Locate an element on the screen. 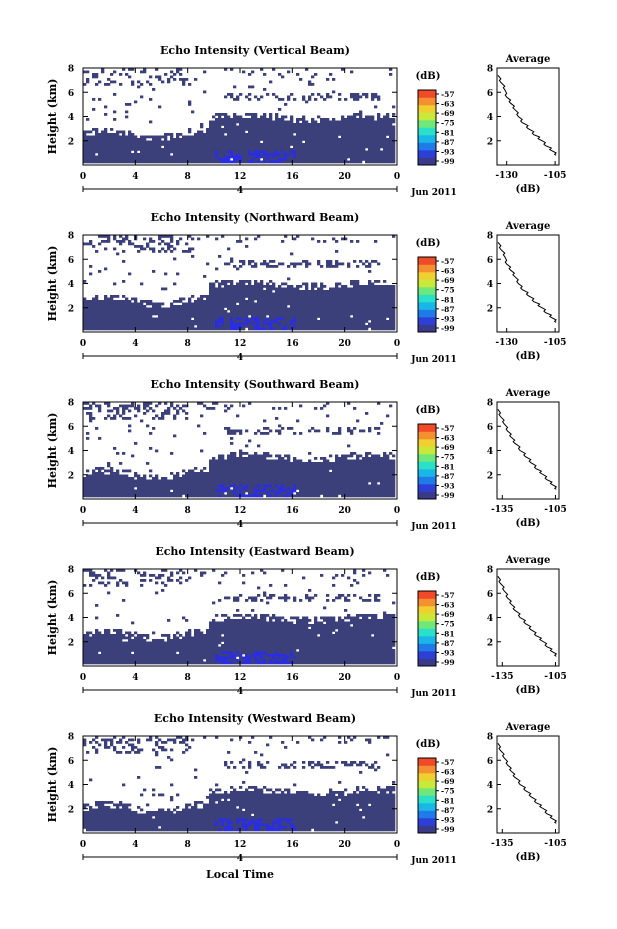 The width and height of the screenshot is (617, 929). colorbar-frame is located at coordinates (427, 127).